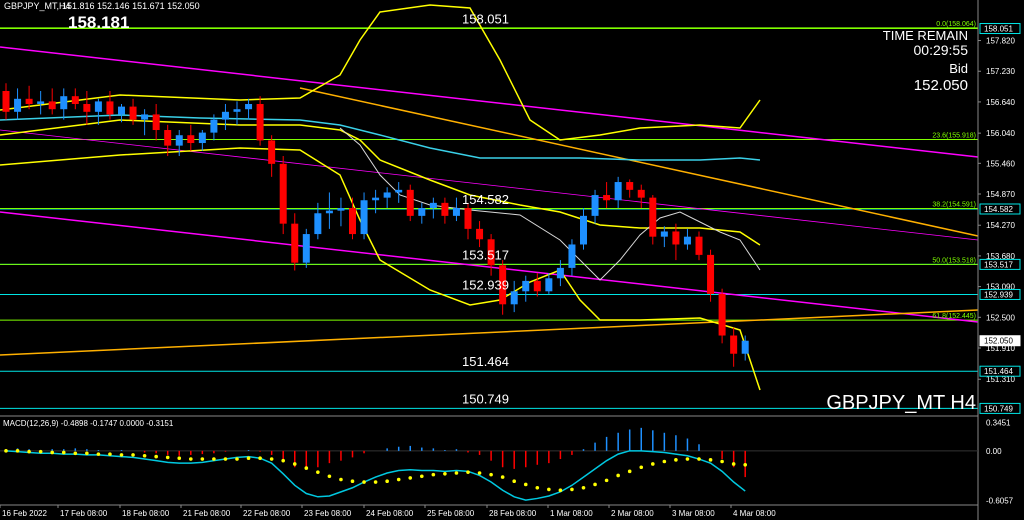  Describe the element at coordinates (1000, 41) in the screenshot. I see `price-tick-label: 157.820` at that location.